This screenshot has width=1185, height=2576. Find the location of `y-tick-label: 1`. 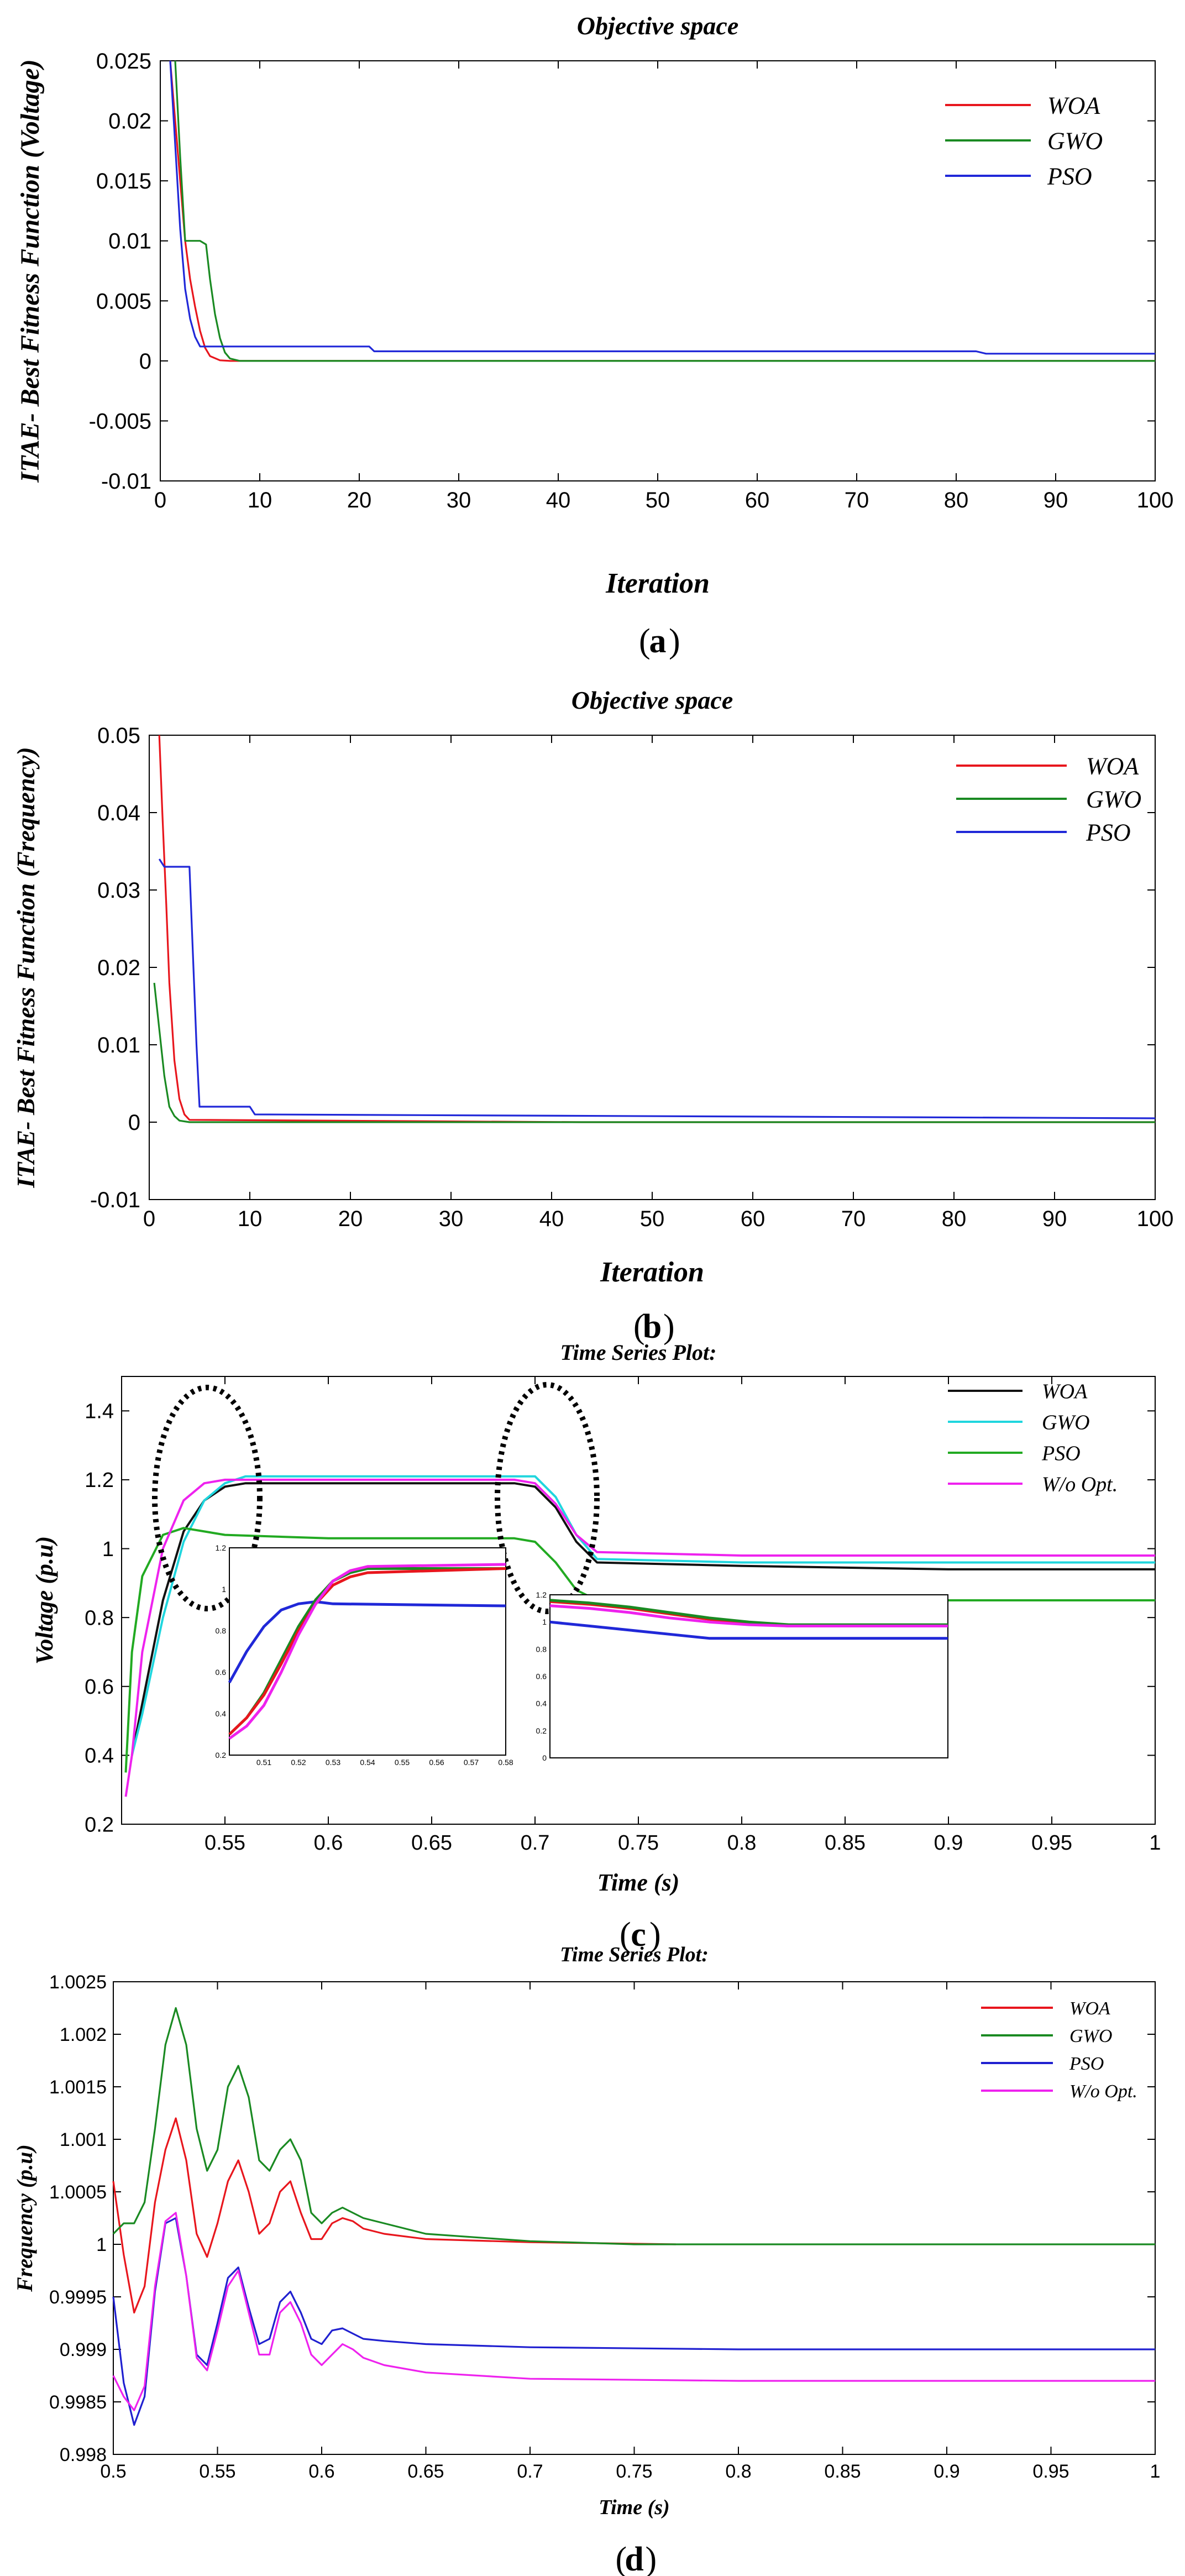

y-tick-label: 1 is located at coordinates (108, 1549).